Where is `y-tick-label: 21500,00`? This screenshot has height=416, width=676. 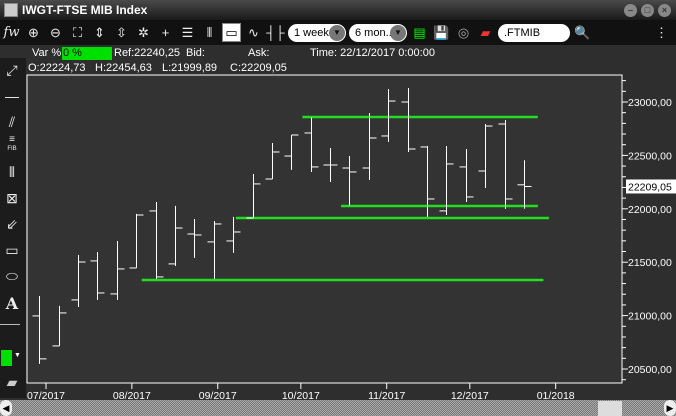 y-tick-label: 21500,00 is located at coordinates (650, 263).